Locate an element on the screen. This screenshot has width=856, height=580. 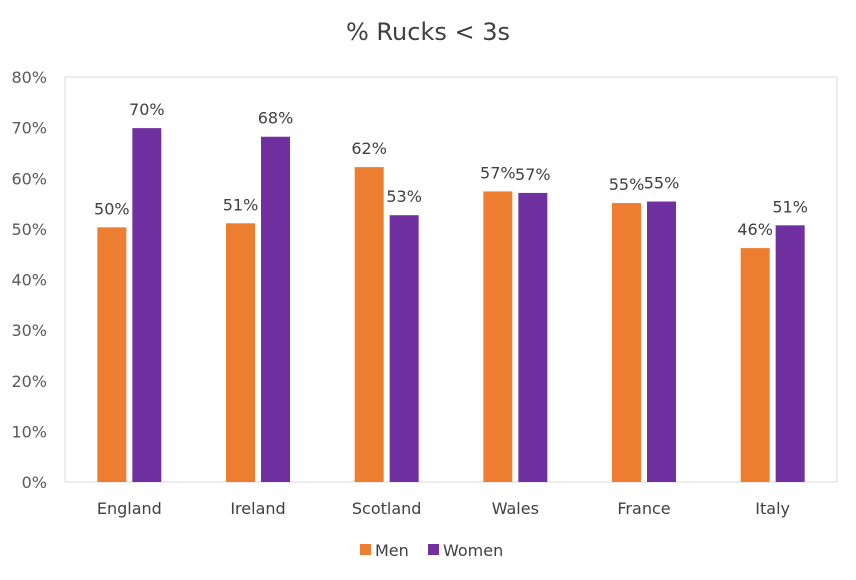
y-tick-label: 10% is located at coordinates (29, 431).